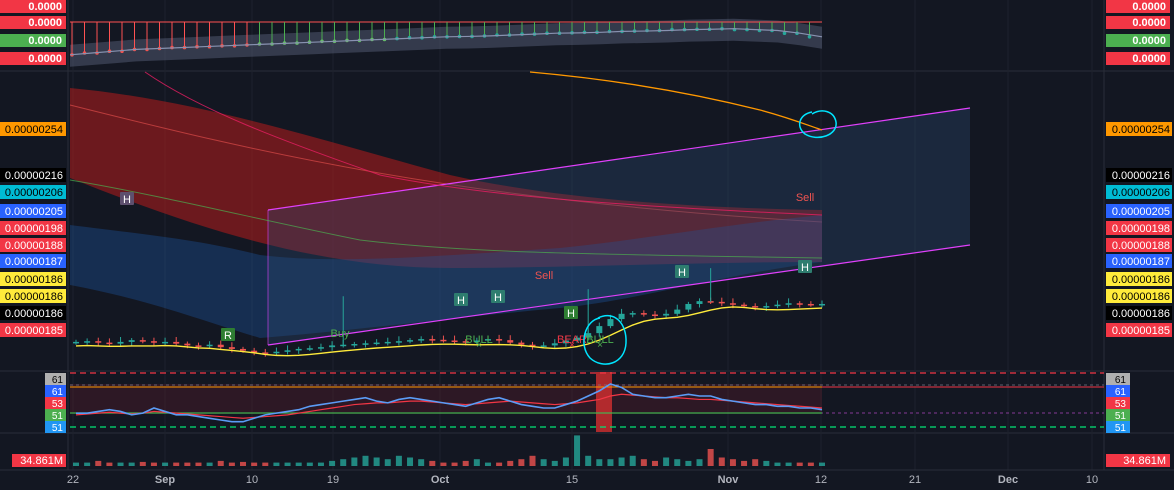  I want to click on x-tick-label: 15, so click(572, 480).